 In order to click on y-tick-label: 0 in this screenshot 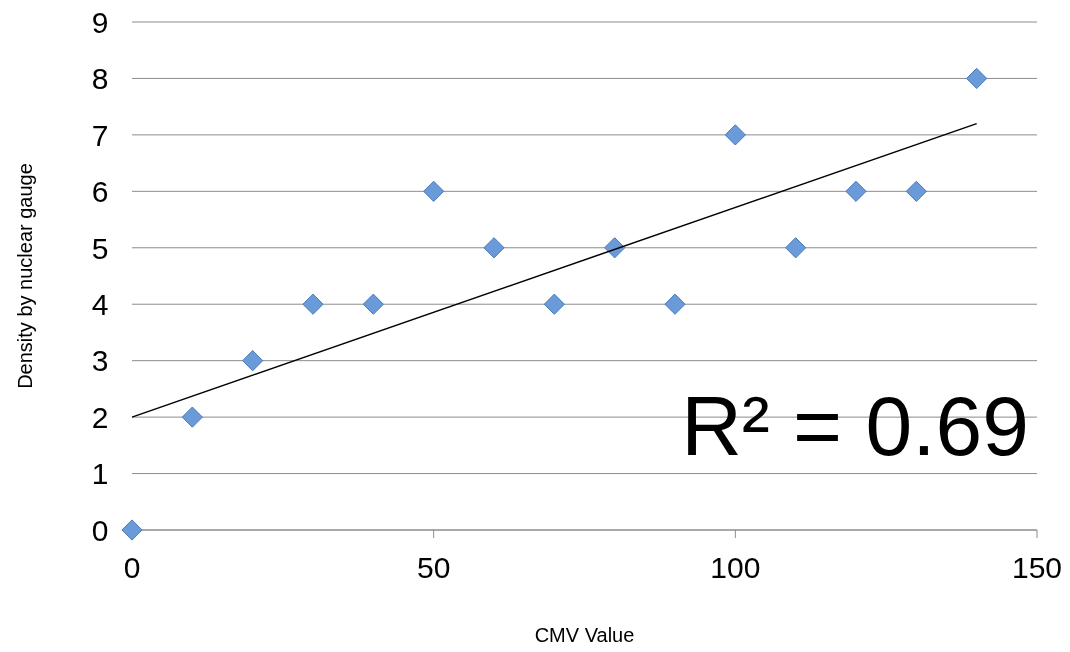, I will do `click(100, 530)`.